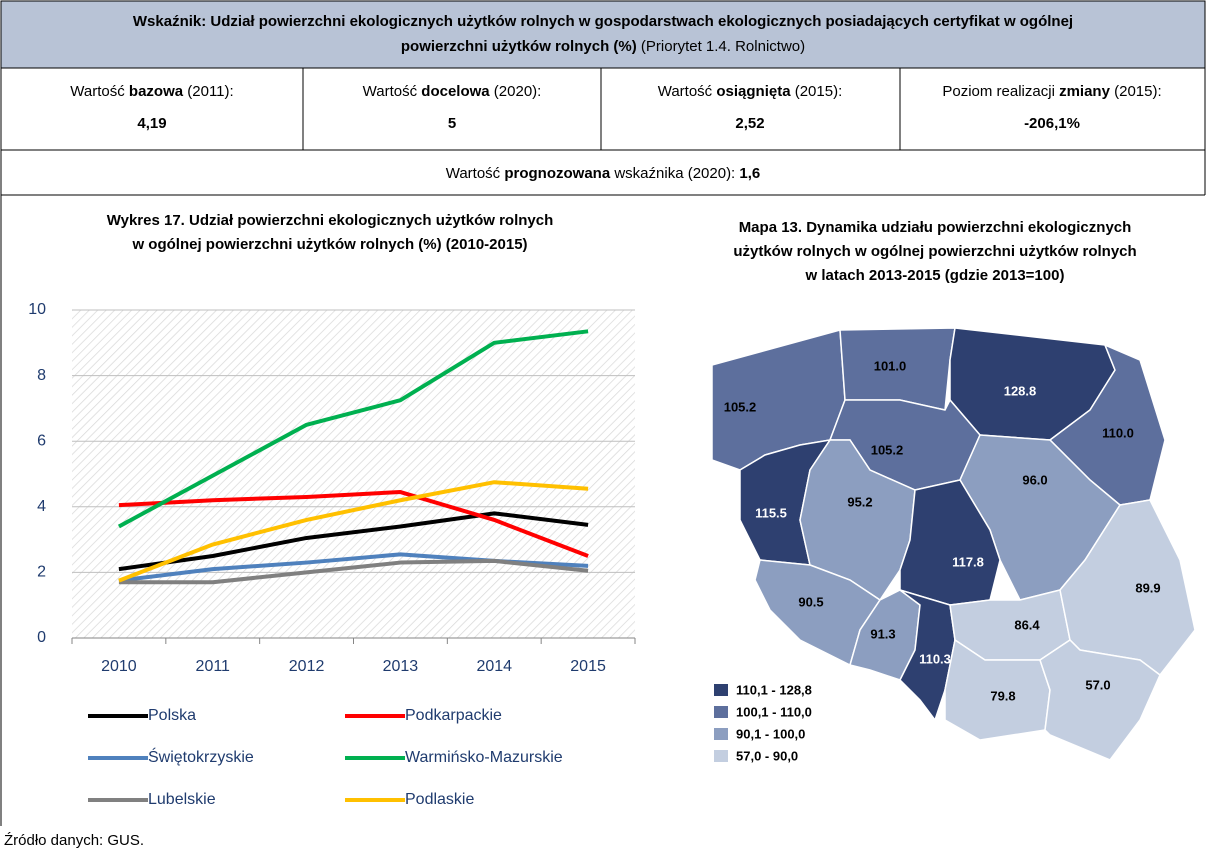 This screenshot has width=1206, height=856. What do you see at coordinates (749, 123) in the screenshot?
I see `cell-value: 2,52` at bounding box center [749, 123].